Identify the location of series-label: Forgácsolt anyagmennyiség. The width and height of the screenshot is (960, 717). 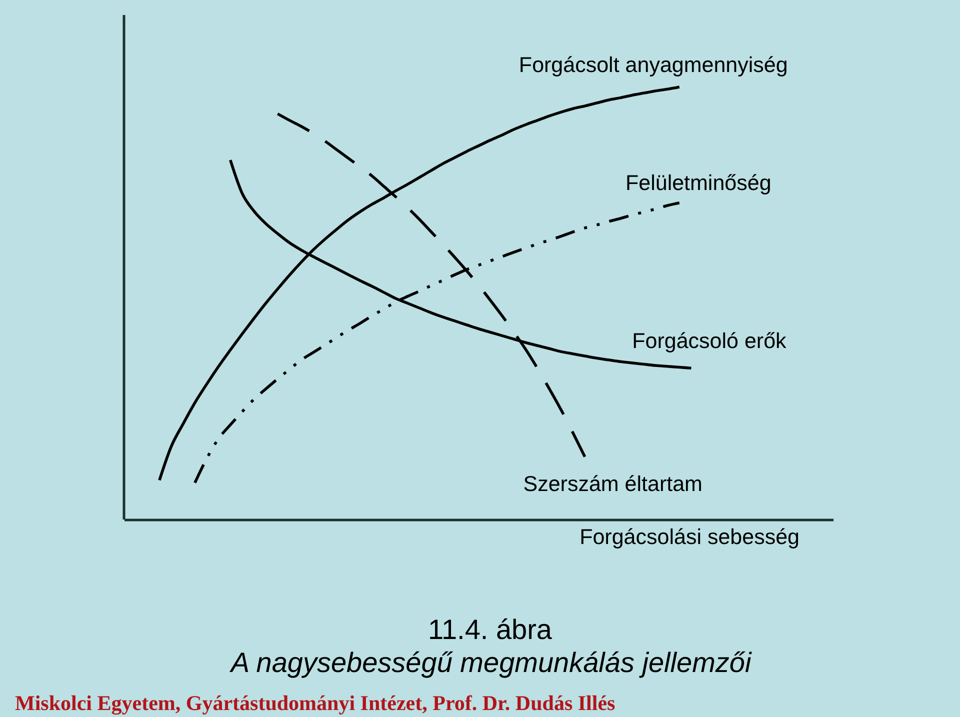
(653, 65).